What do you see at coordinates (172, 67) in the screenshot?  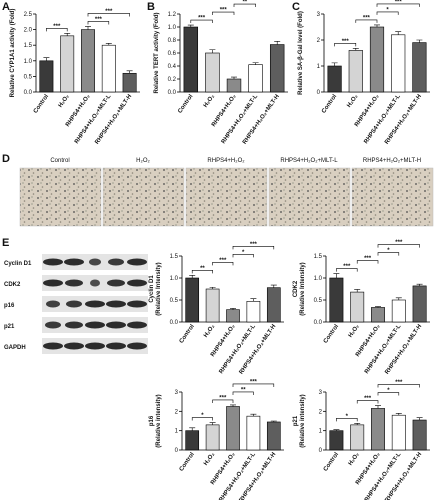 I see `y-tick-label: 0.4` at bounding box center [172, 67].